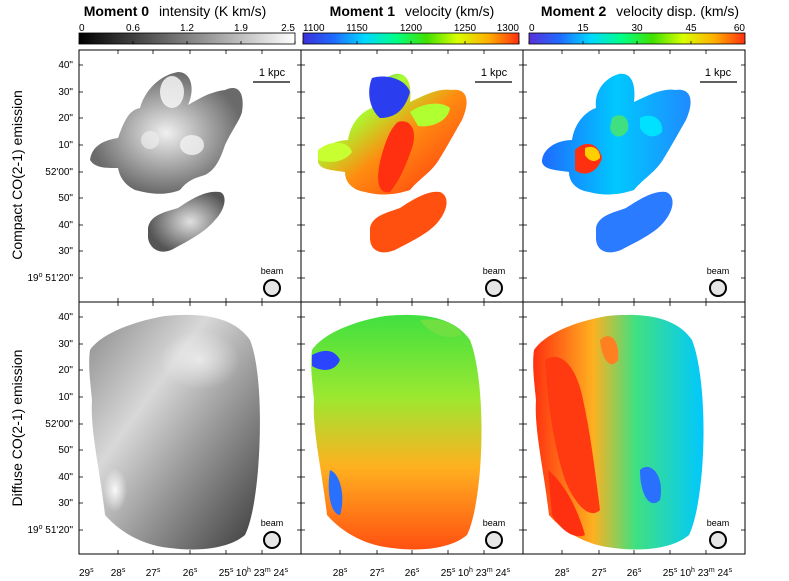 This screenshot has width=789, height=581. Describe the element at coordinates (17, 428) in the screenshot. I see `row-label-diffuse: Diffuse CO(2-1) emission` at that location.